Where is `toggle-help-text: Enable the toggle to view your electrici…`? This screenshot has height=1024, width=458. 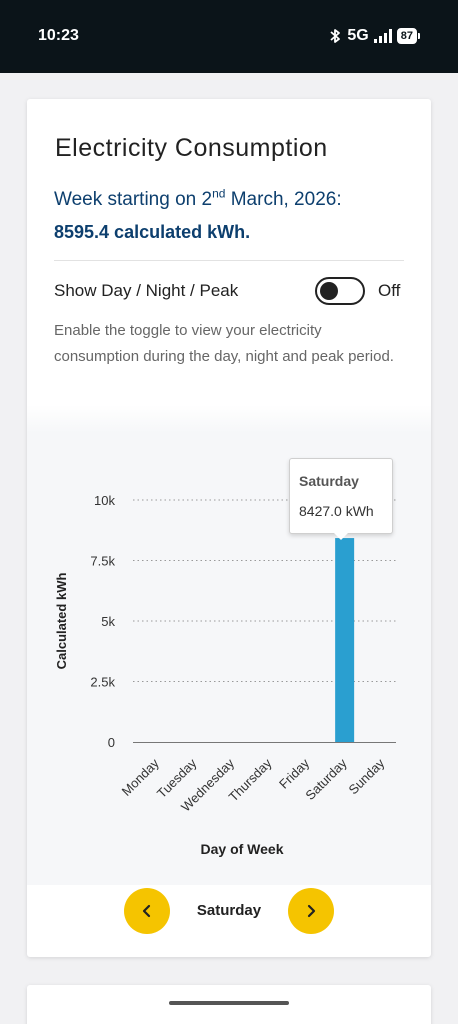
toggle-help-text: Enable the toggle to view your electrici… is located at coordinates (224, 343).